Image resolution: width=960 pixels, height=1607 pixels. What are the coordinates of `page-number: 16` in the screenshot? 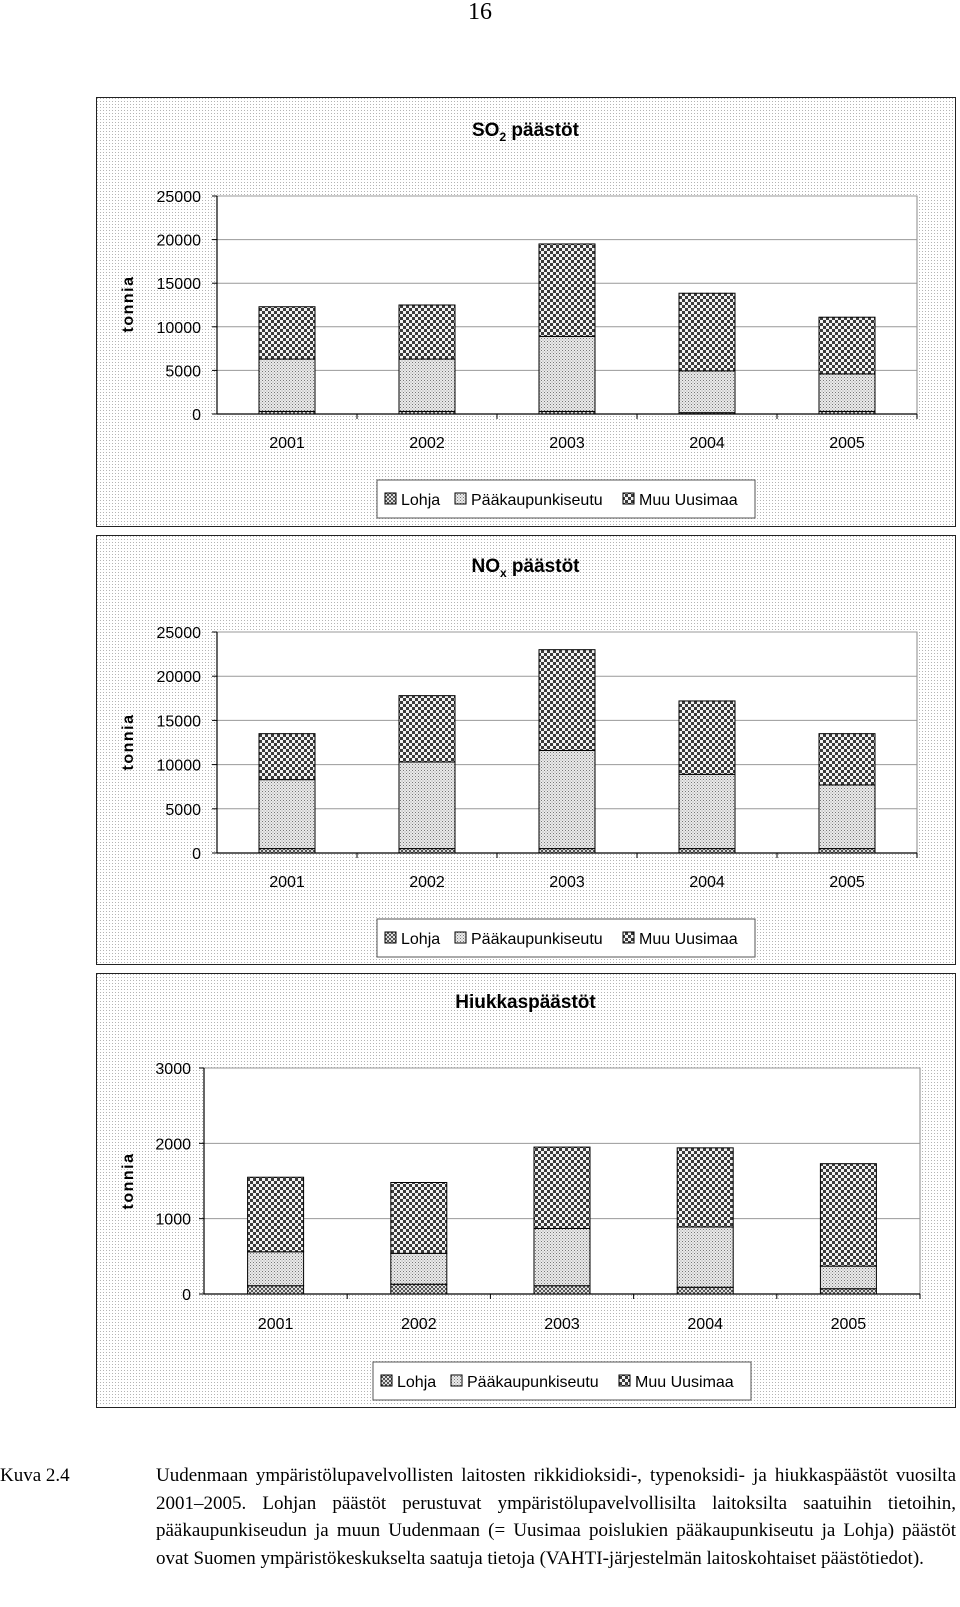 It's located at (480, 12).